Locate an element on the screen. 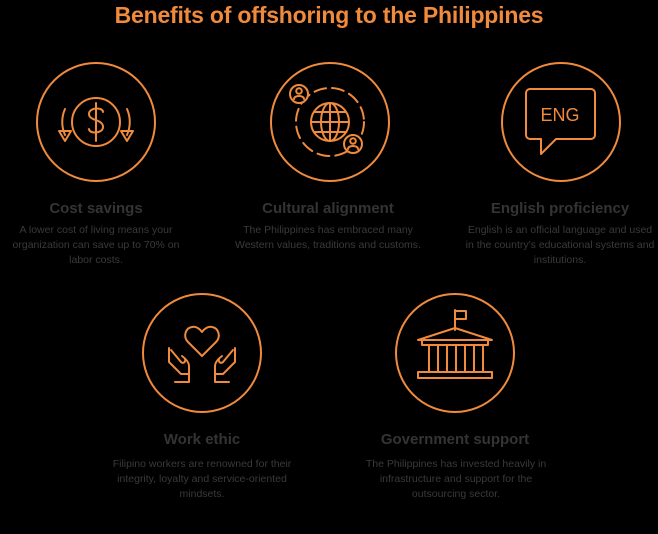 The image size is (658, 534). benefit-title-cultural-alignment: Cultural alignment is located at coordinates (328, 208).